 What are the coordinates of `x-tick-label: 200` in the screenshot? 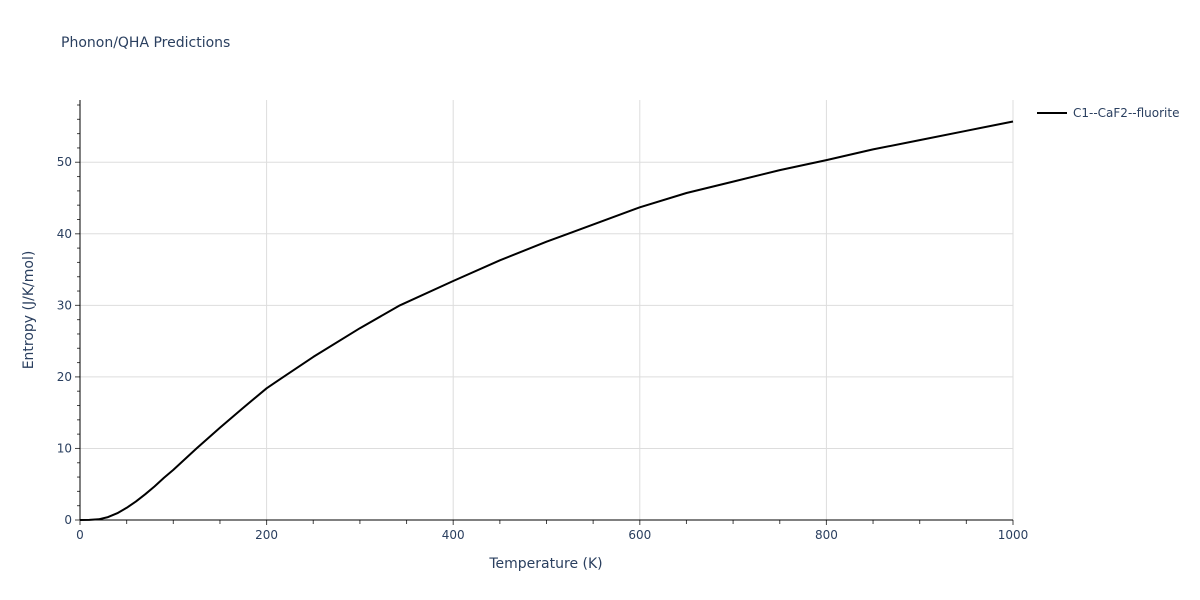 It's located at (266, 535).